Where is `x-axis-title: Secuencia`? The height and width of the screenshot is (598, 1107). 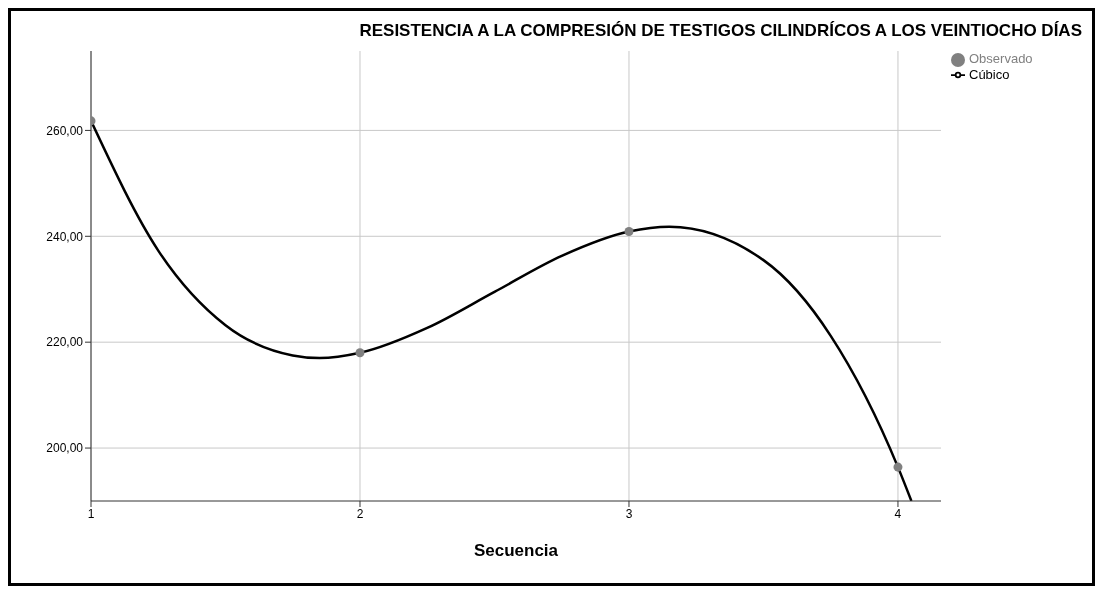
x-axis-title: Secuencia is located at coordinates (516, 550).